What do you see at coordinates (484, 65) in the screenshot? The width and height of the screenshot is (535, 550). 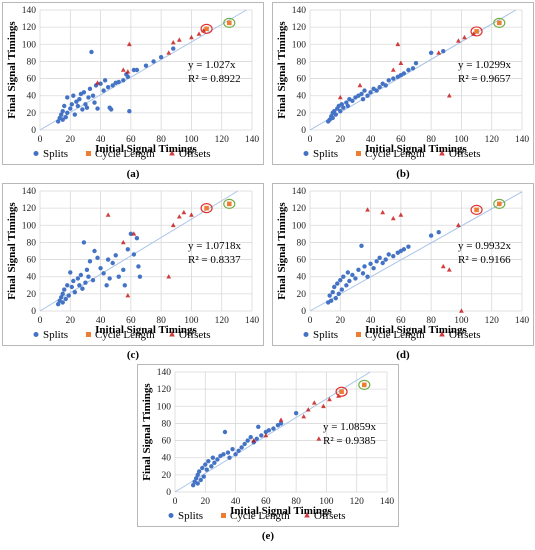 I see `trendline-equation: y = 1.0299x` at bounding box center [484, 65].